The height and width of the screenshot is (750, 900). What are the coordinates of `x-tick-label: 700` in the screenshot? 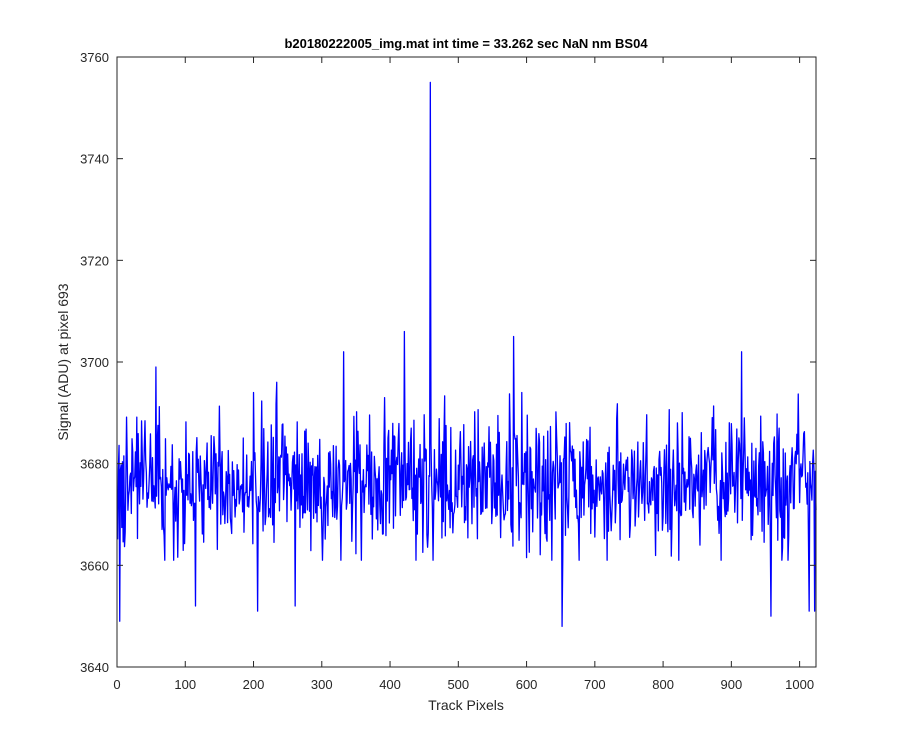 It's located at (595, 684).